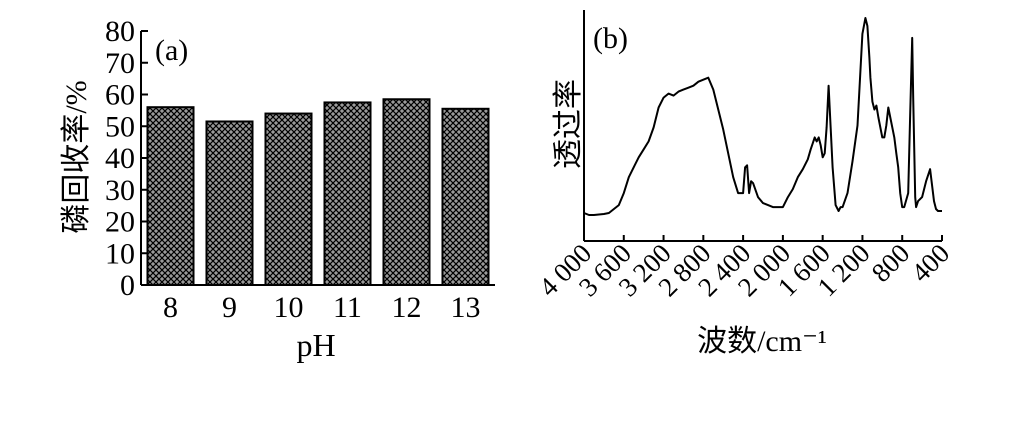 The height and width of the screenshot is (441, 1024). What do you see at coordinates (289, 307) in the screenshot?
I see `x-tick-label: 10` at bounding box center [289, 307].